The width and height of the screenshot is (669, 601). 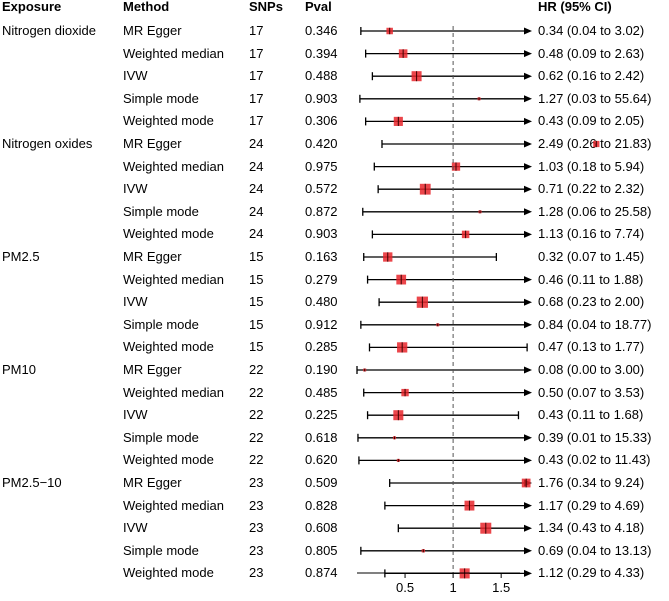 What do you see at coordinates (405, 587) in the screenshot?
I see `x-tick-label: 0.5` at bounding box center [405, 587].